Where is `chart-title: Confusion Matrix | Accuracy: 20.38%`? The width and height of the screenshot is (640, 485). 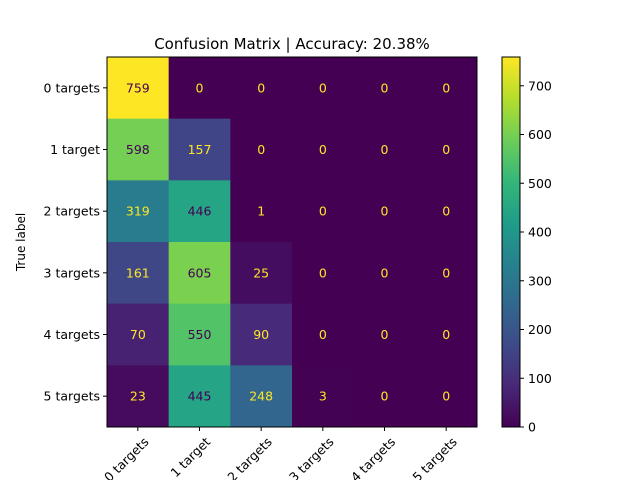 chart-title: Confusion Matrix | Accuracy: 20.38% is located at coordinates (292, 44).